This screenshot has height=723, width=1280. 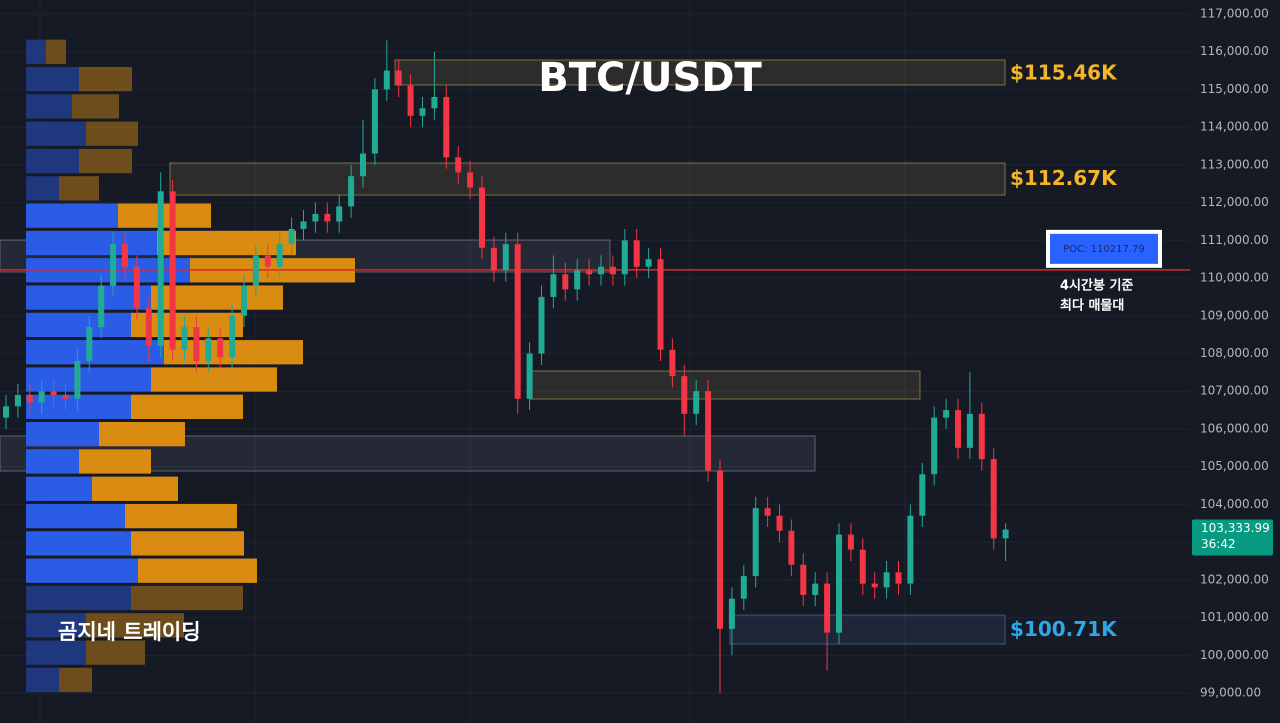 I want to click on level-label: $112.67K, so click(x=1064, y=178).